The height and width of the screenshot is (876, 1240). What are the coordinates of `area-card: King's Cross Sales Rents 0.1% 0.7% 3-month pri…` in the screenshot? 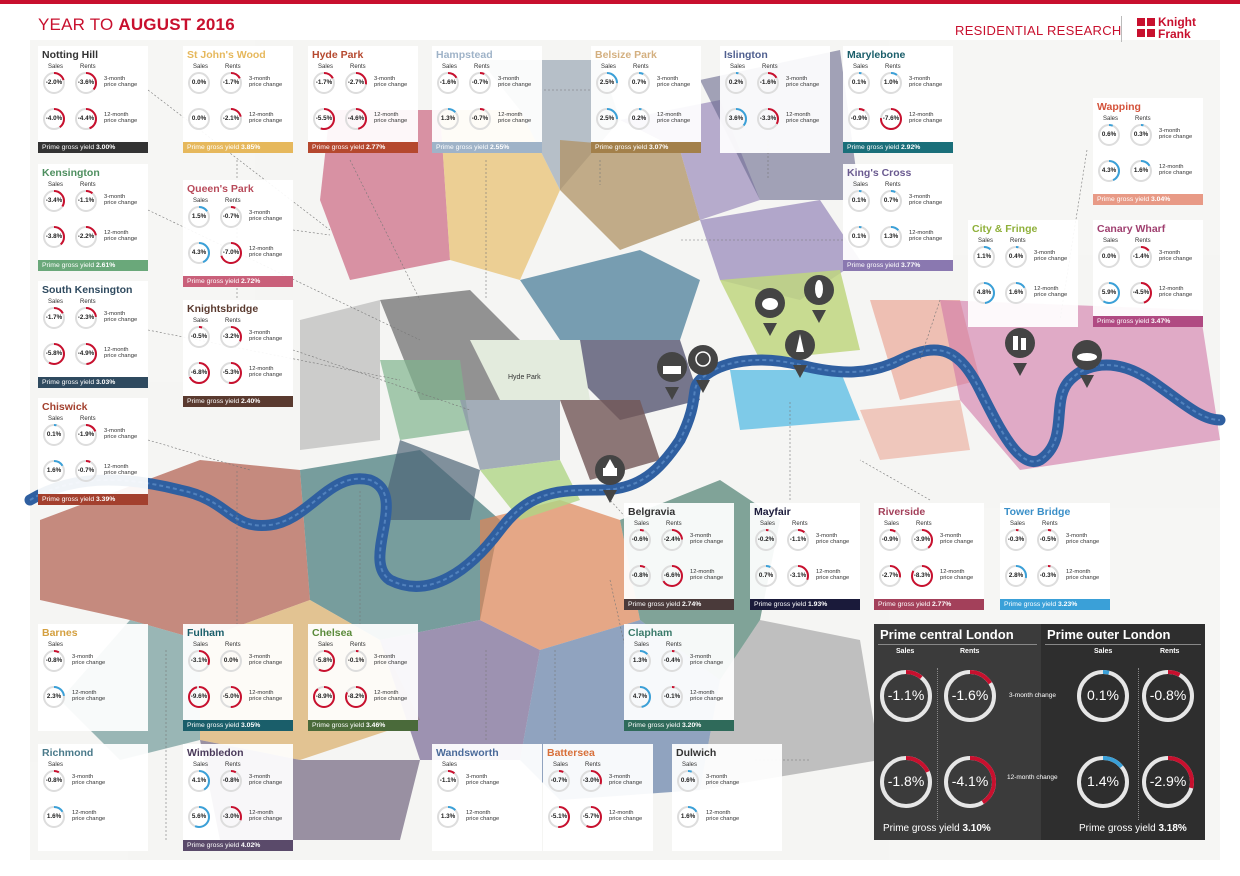 It's located at (898, 217).